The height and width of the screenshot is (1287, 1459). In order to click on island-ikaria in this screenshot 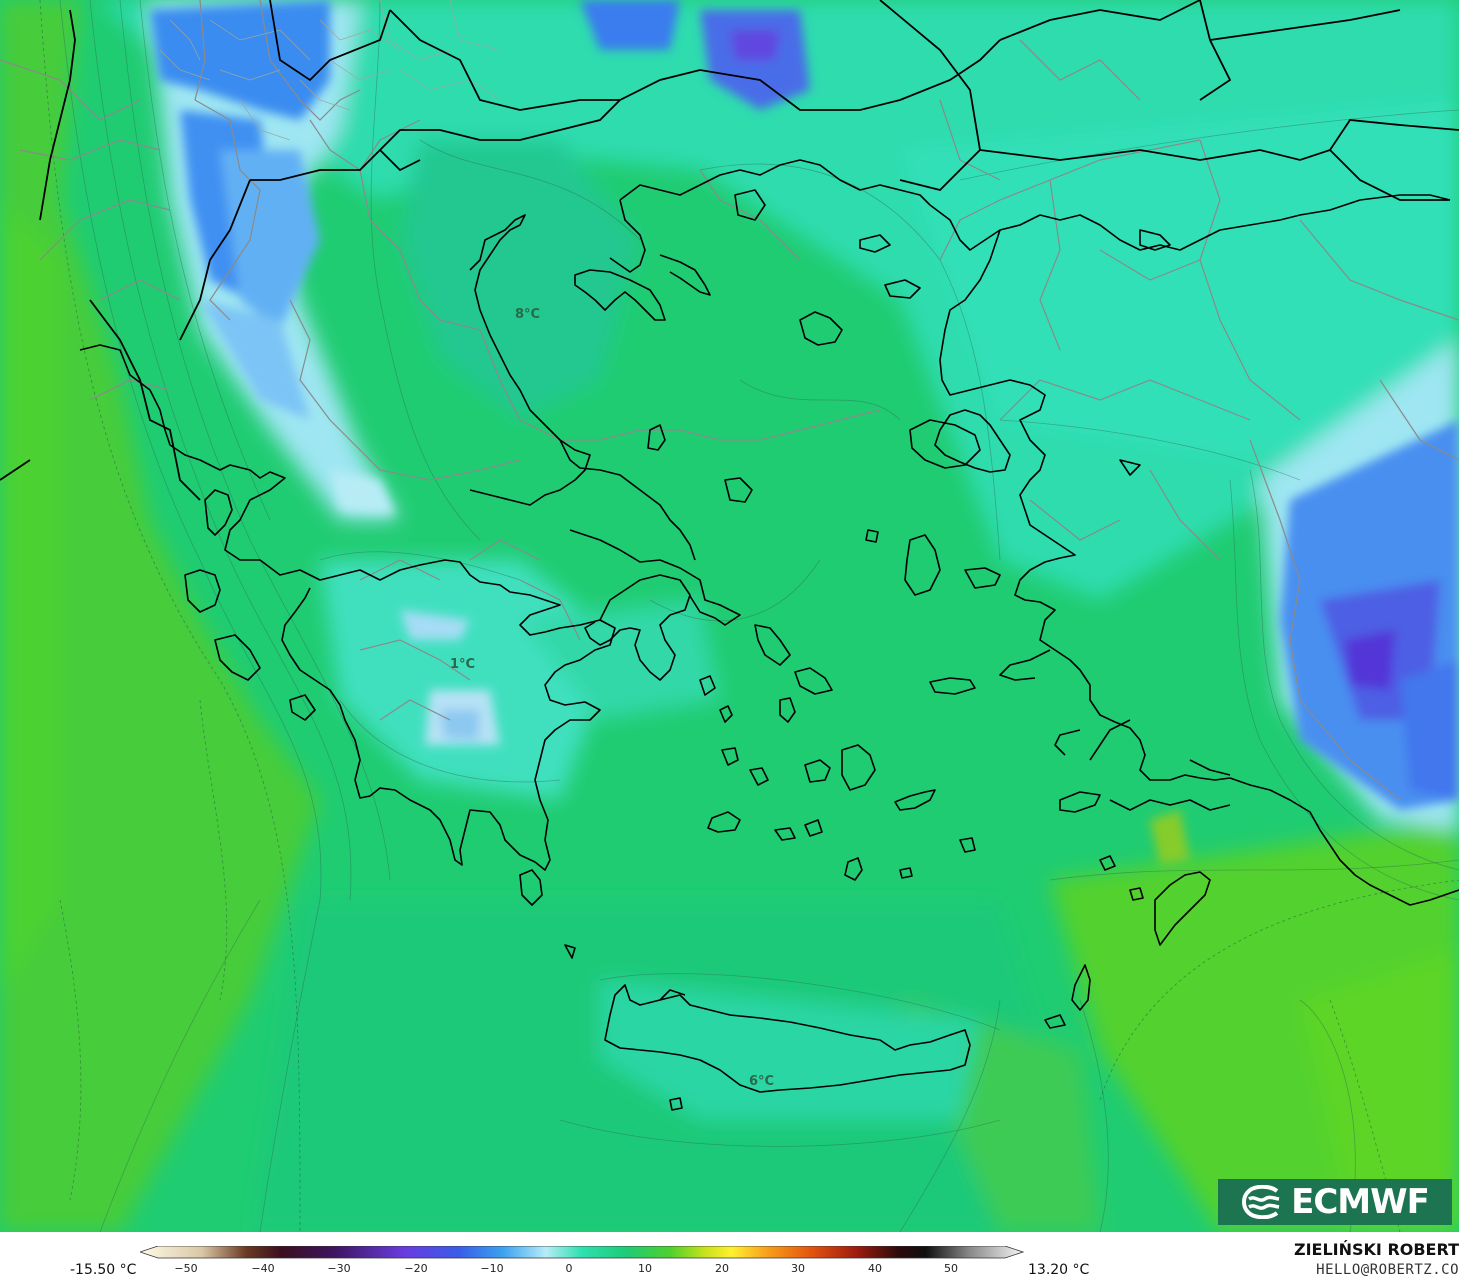, I will do `click(952, 686)`.